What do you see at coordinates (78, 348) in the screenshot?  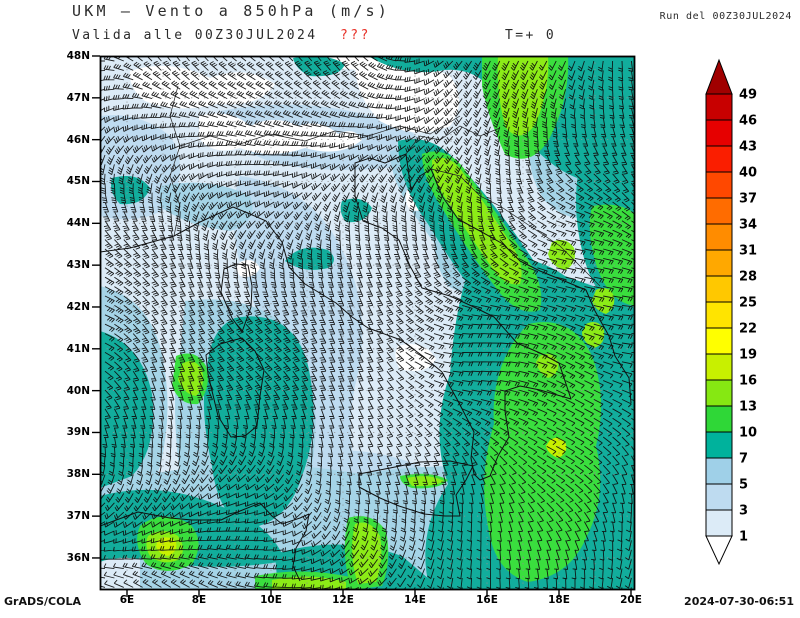 I see `lat-tick-label: 41N` at bounding box center [78, 348].